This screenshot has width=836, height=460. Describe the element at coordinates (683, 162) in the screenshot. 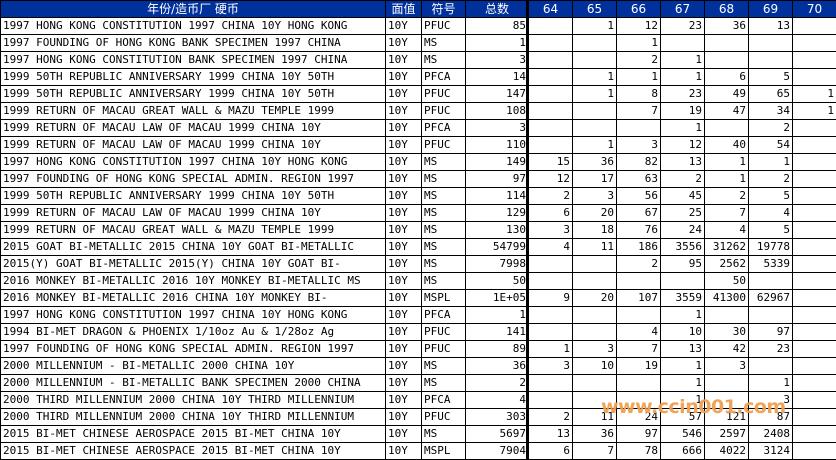

I see `cell-grade-67: 13` at that location.